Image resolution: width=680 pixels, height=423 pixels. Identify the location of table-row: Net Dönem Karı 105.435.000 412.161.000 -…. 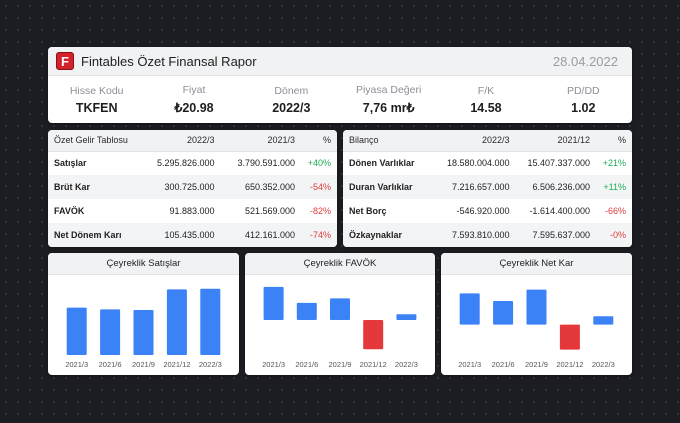
(192, 235).